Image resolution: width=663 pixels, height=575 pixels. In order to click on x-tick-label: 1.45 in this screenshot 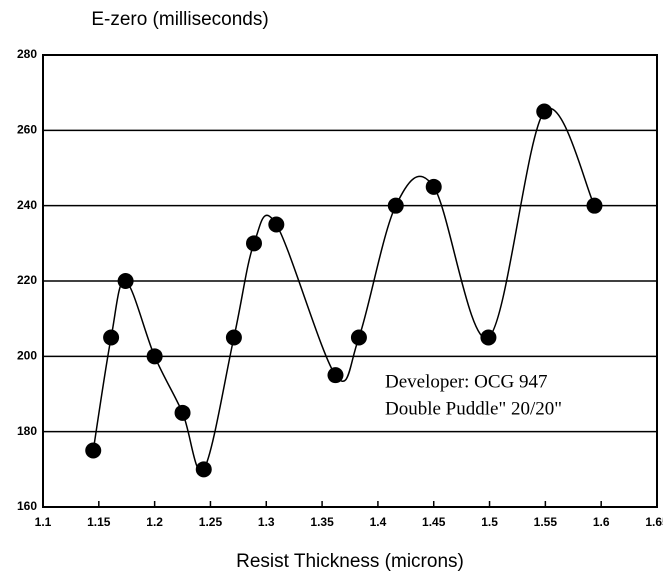, I will do `click(434, 522)`.